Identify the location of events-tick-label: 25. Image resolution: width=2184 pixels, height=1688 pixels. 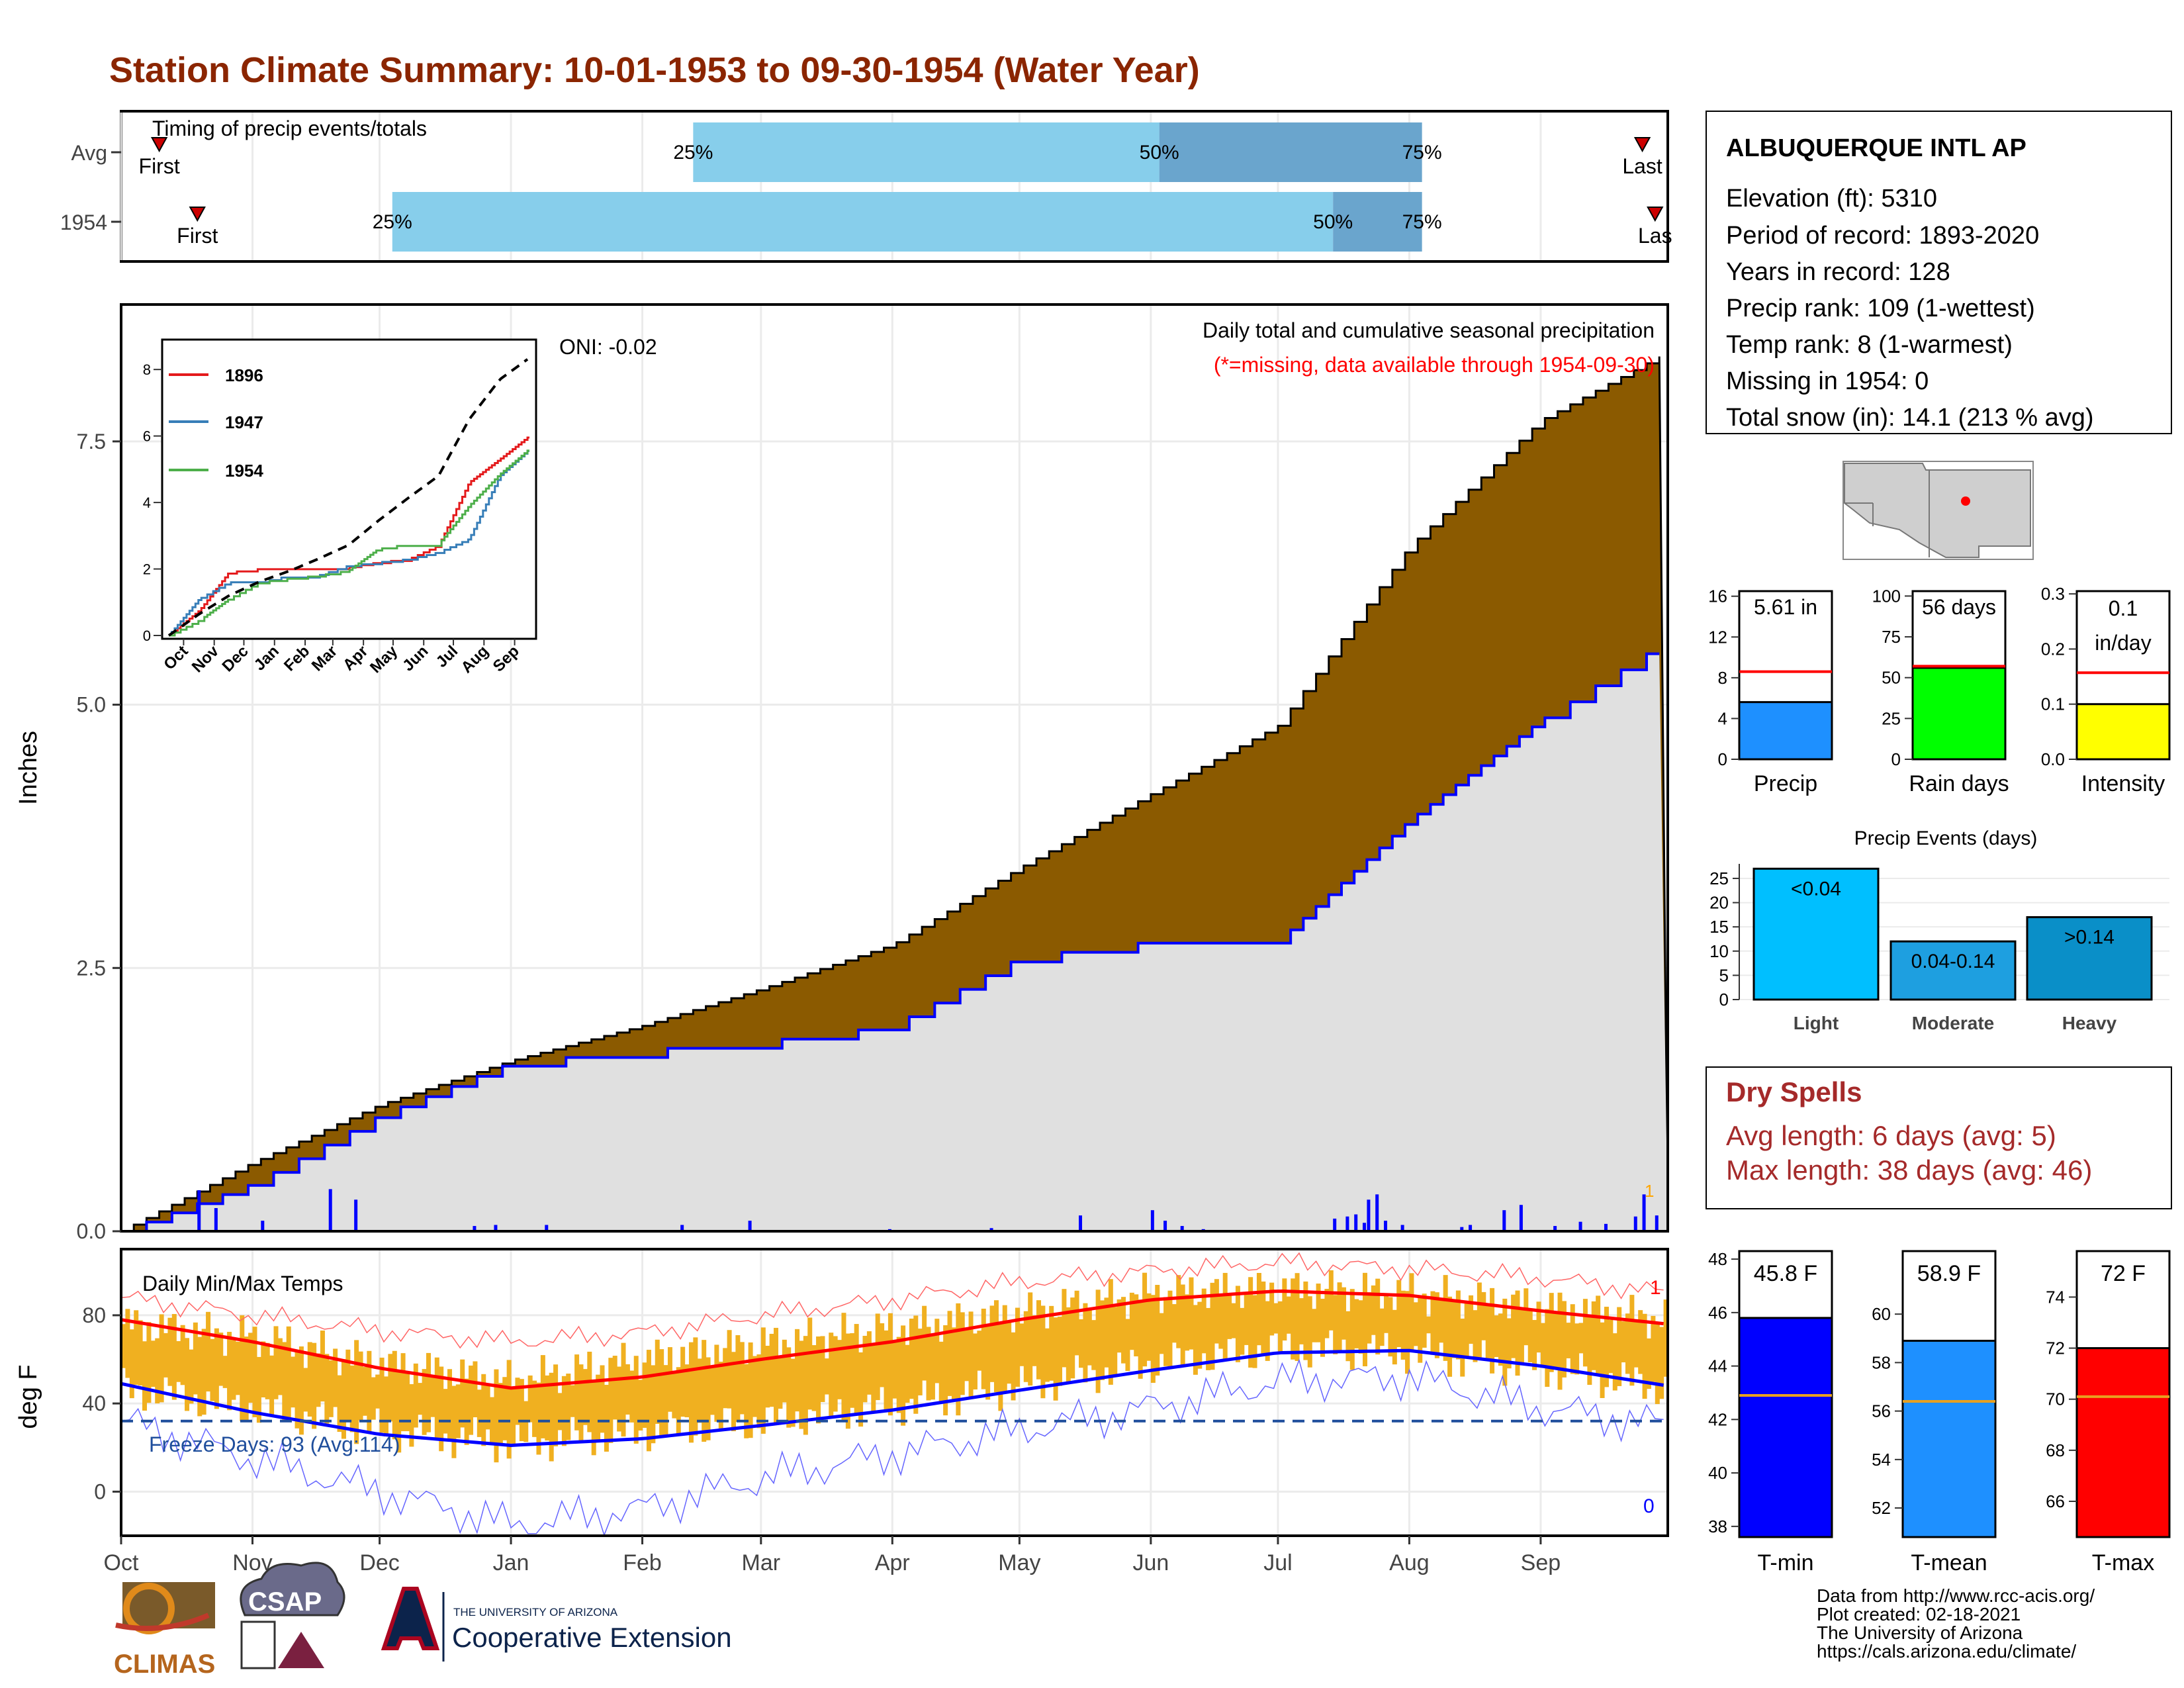
(1719, 878).